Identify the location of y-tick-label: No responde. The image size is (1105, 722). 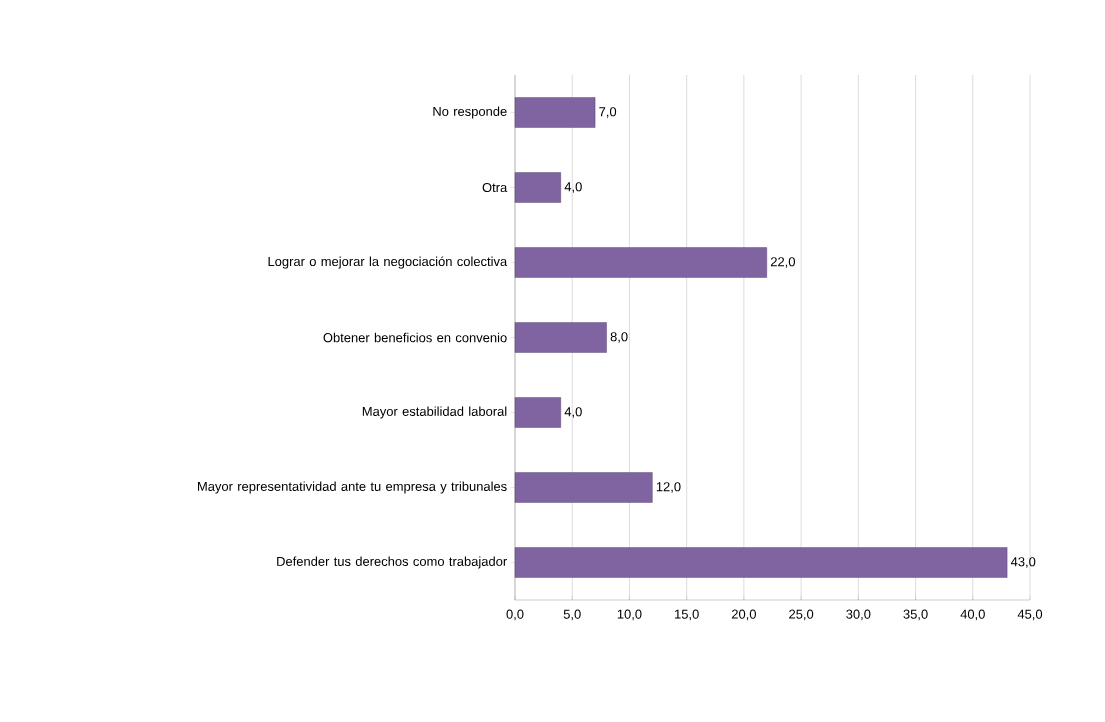
(470, 112).